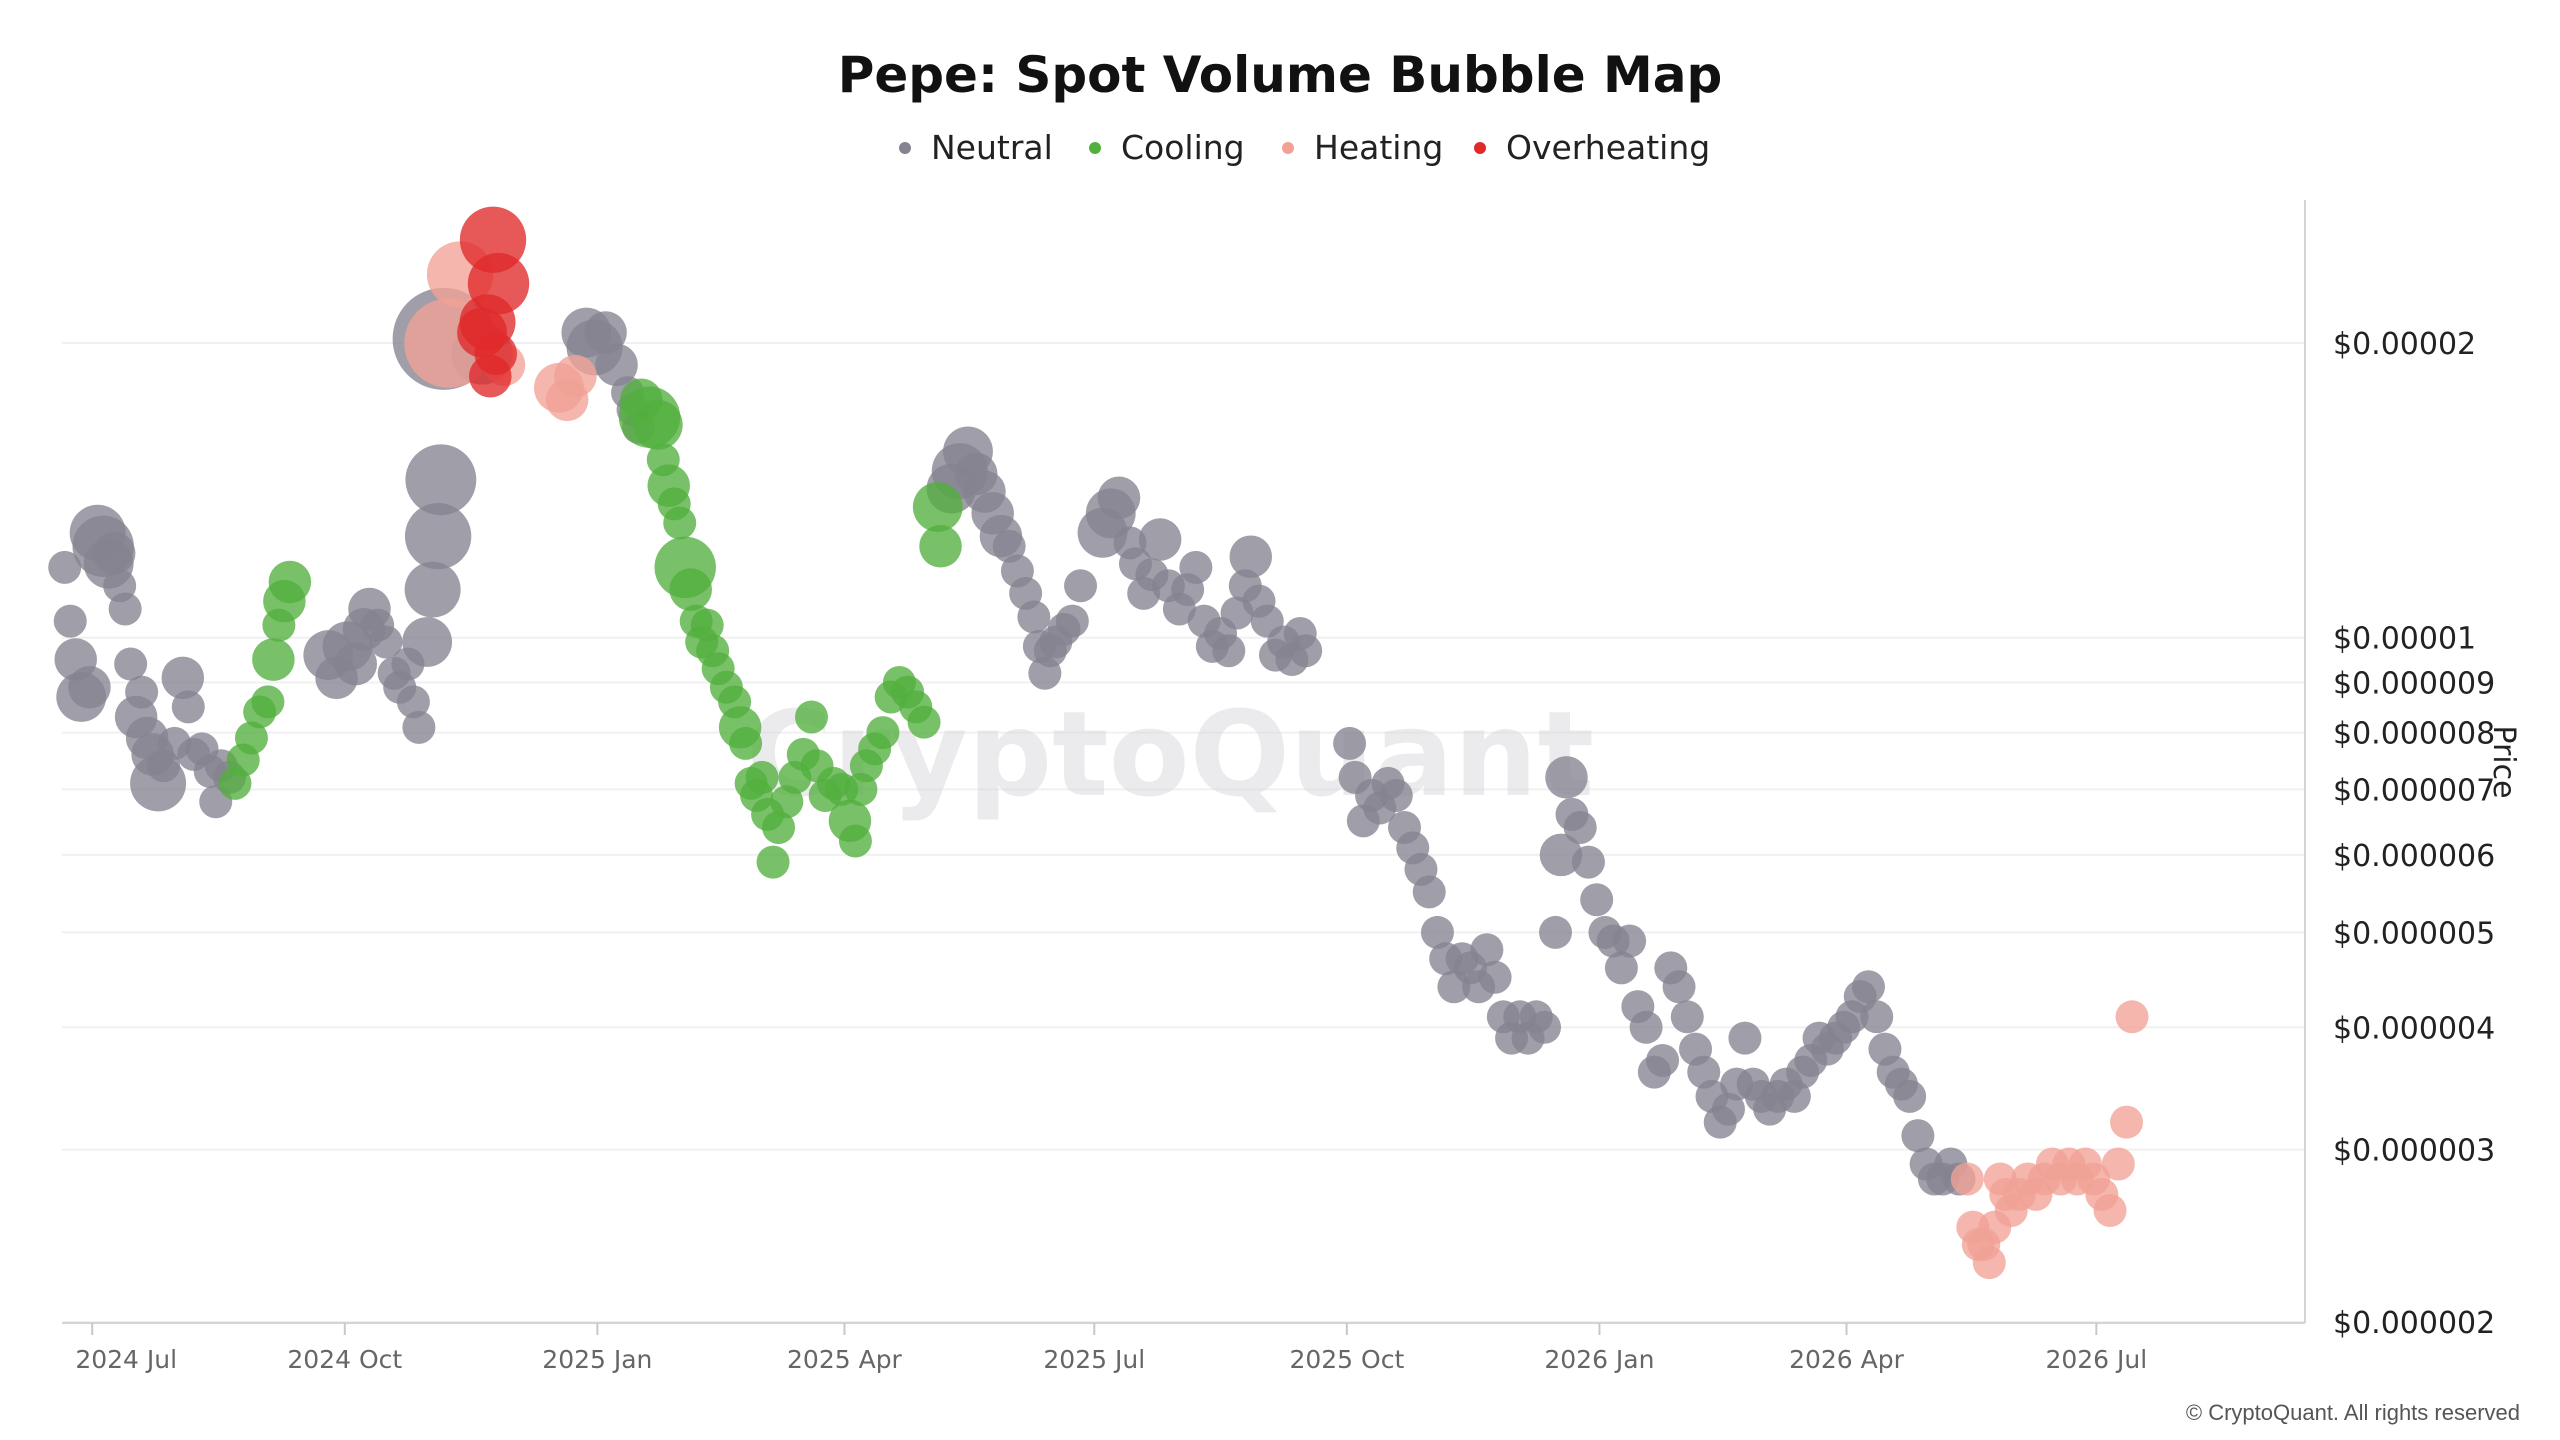 Image resolution: width=2560 pixels, height=1440 pixels. I want to click on legend-marker-heating, so click(1288, 148).